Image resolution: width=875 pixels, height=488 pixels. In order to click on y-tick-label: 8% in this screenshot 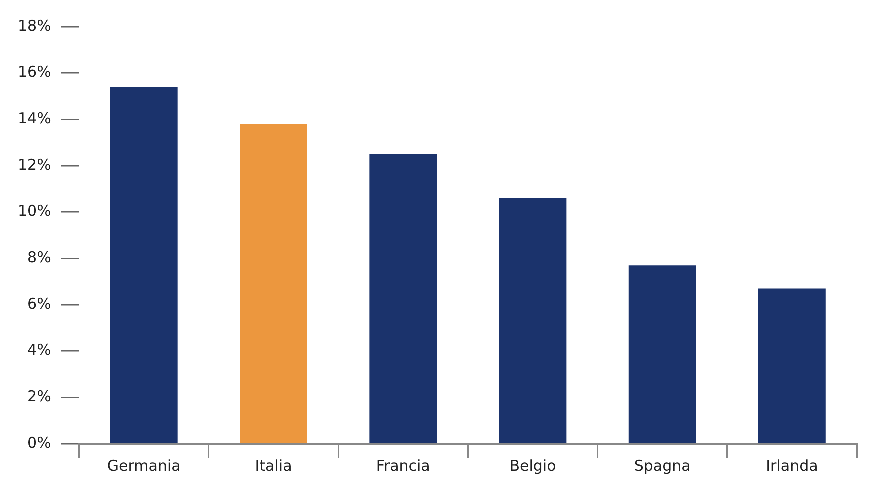, I will do `click(40, 257)`.